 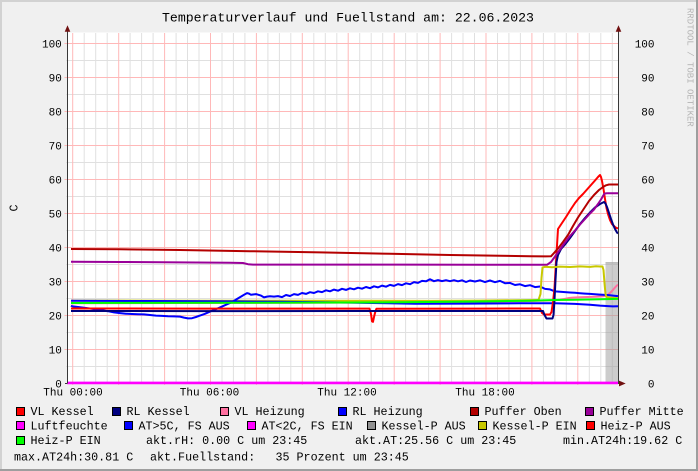 What do you see at coordinates (690, 67) in the screenshot?
I see `svg-text: RRDTOOL / TOBI OETIKER` at bounding box center [690, 67].